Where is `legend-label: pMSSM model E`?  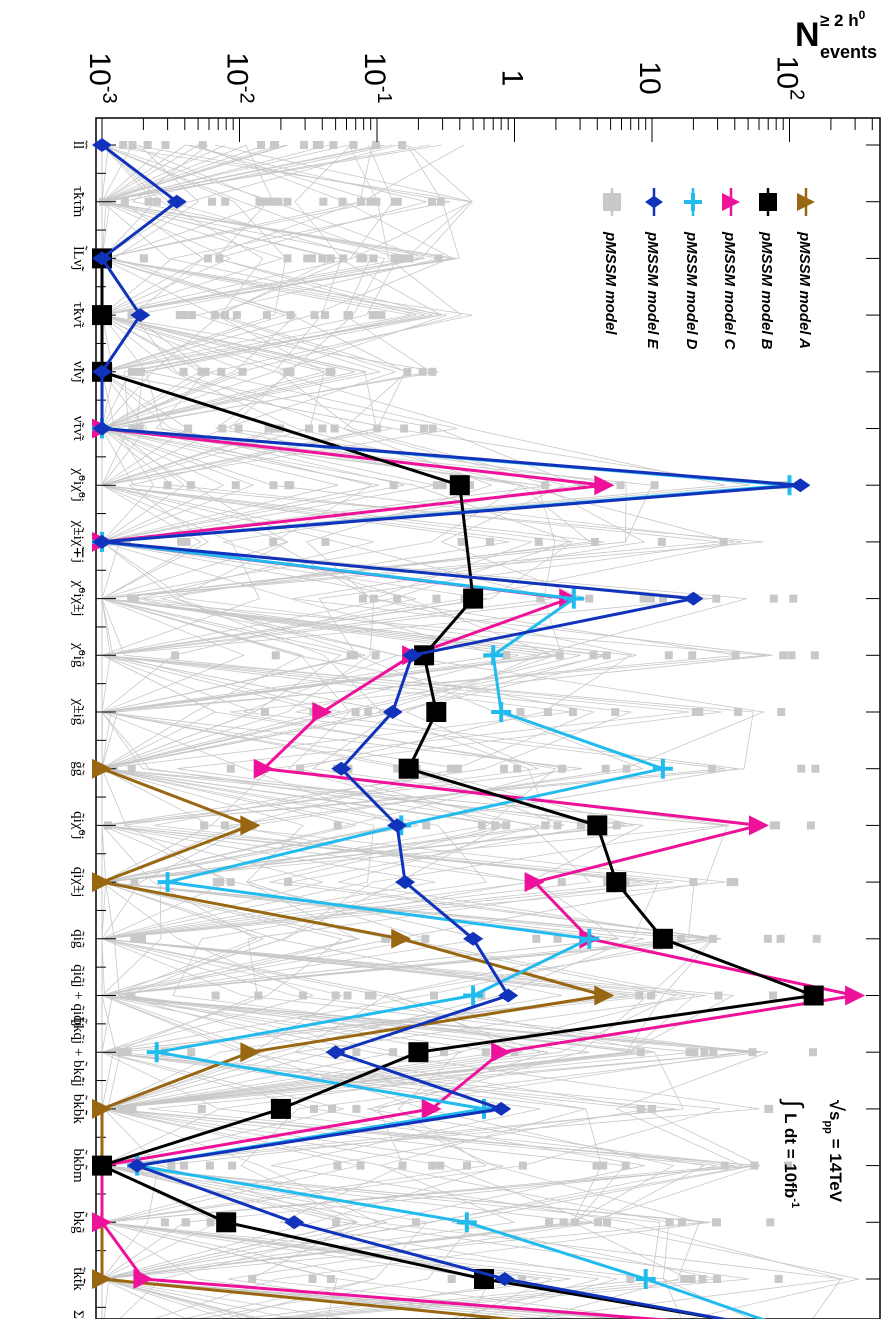 legend-label: pMSSM model E is located at coordinates (652, 290).